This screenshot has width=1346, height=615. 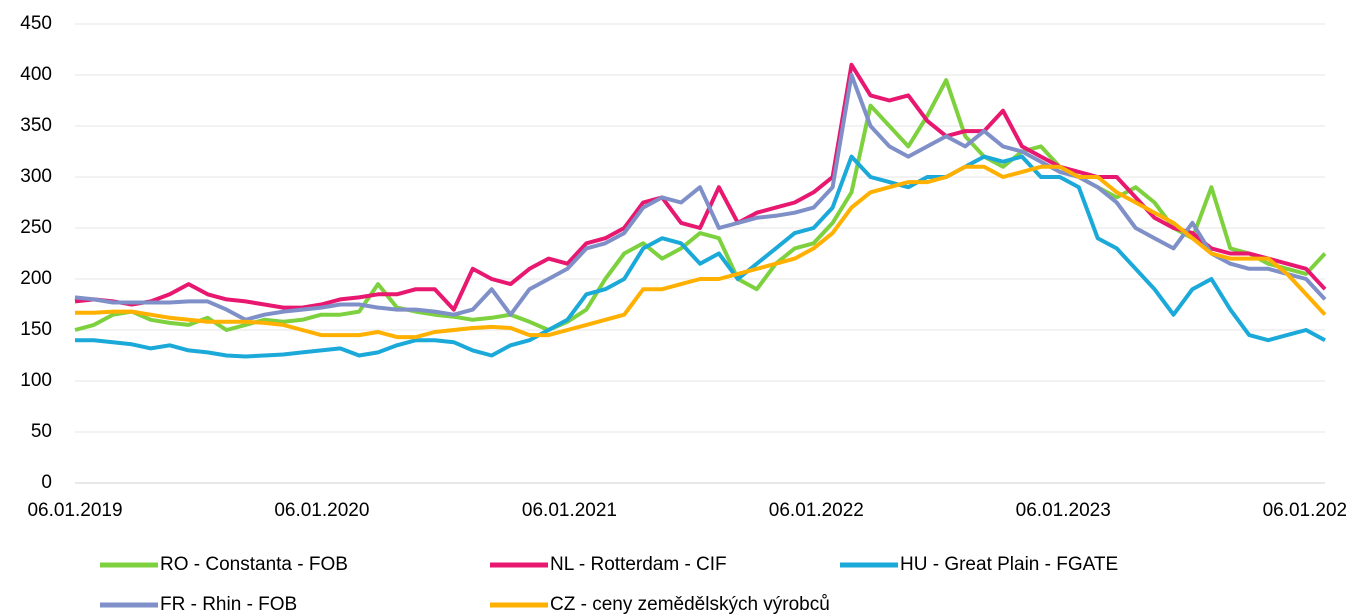 I want to click on x-tick-label: 06.01.2019, so click(x=74, y=510).